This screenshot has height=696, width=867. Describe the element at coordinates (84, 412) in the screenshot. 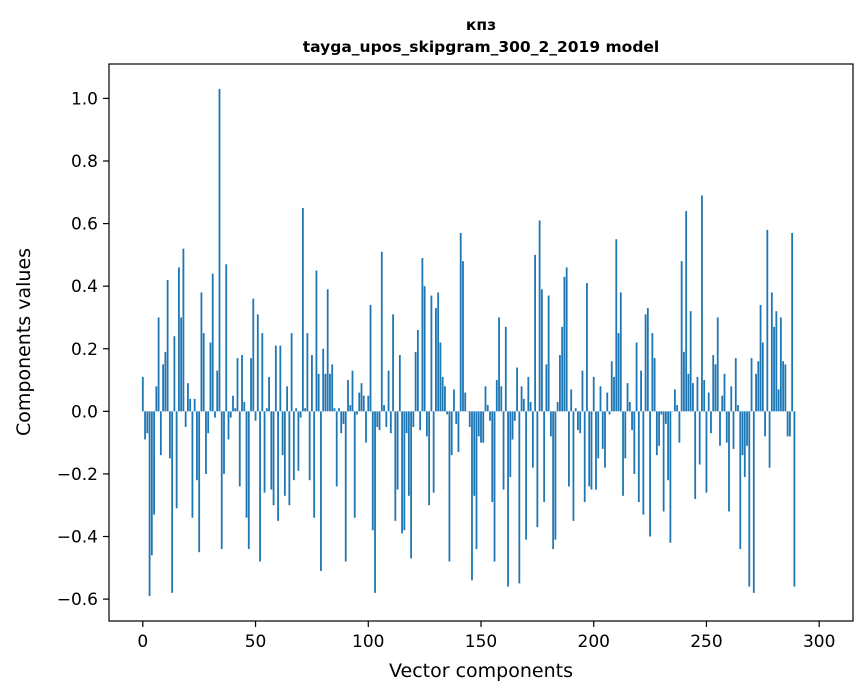

I see `y-tick-label: 0.0` at that location.